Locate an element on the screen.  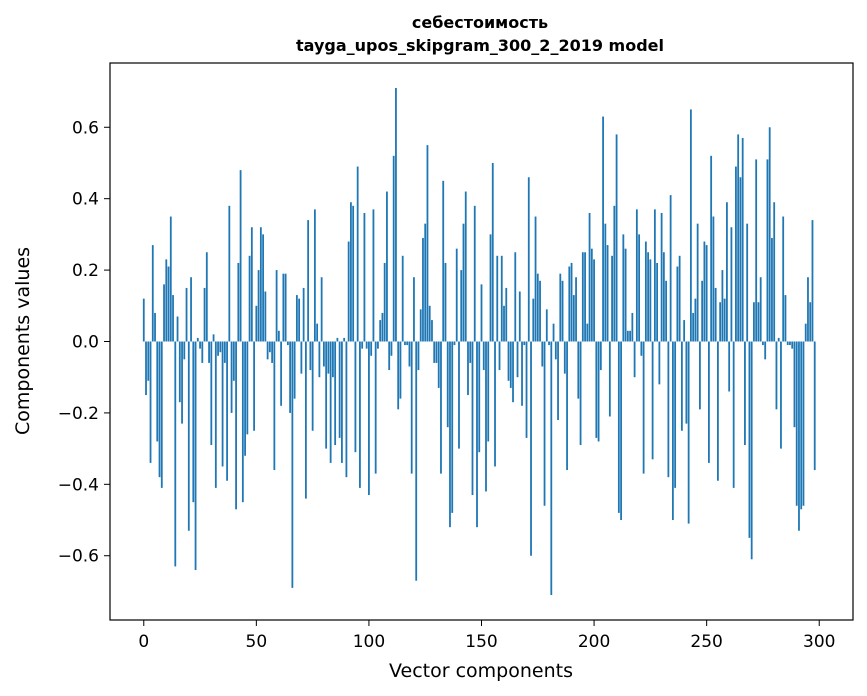
y-tick-label: −0.6 is located at coordinates (78, 557).